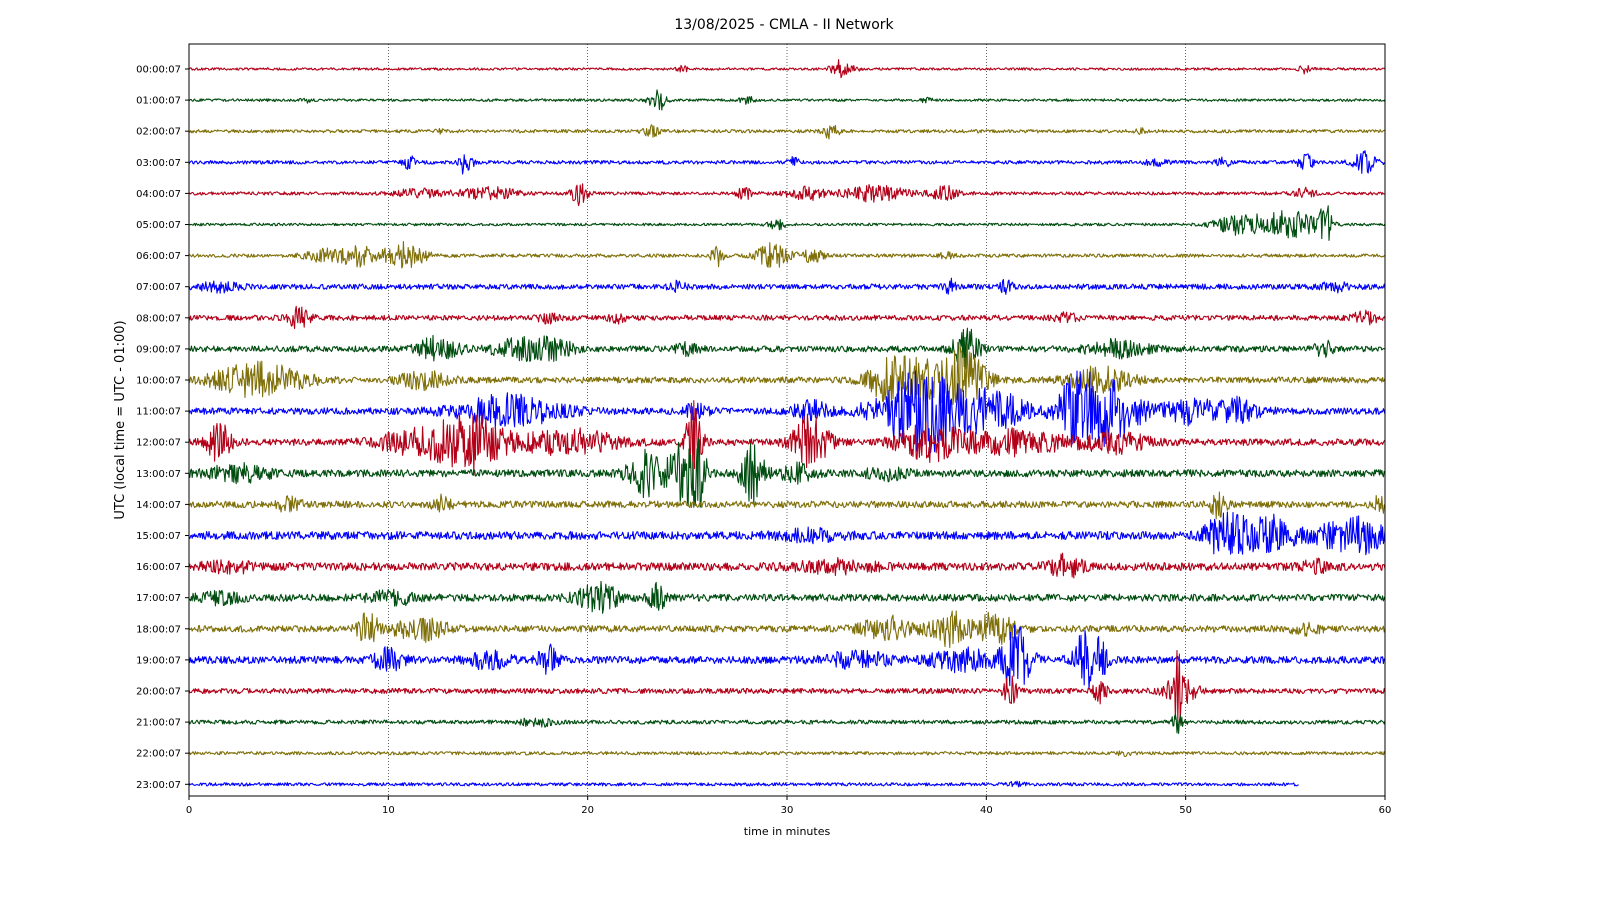 The height and width of the screenshot is (904, 1600). What do you see at coordinates (158, 692) in the screenshot?
I see `y-tick-label: 20:00:07` at bounding box center [158, 692].